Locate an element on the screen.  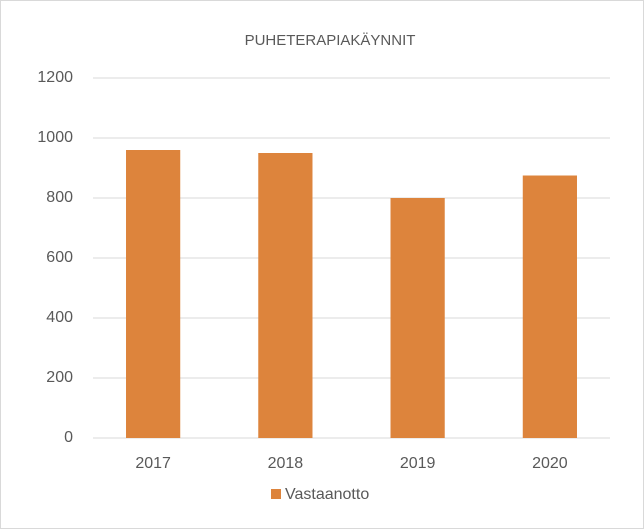
legend-swatch is located at coordinates (276, 494).